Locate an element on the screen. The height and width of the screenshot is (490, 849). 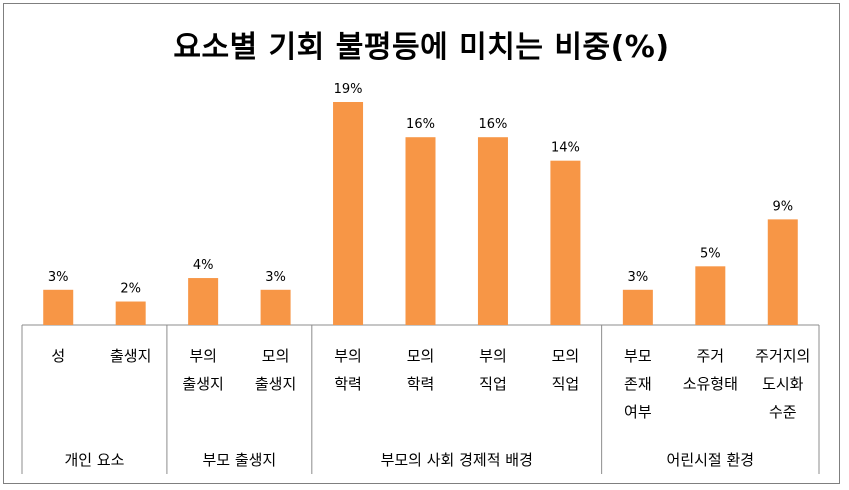
group-label-3: 부모의 사회 경제적 배경 is located at coordinates (457, 460).